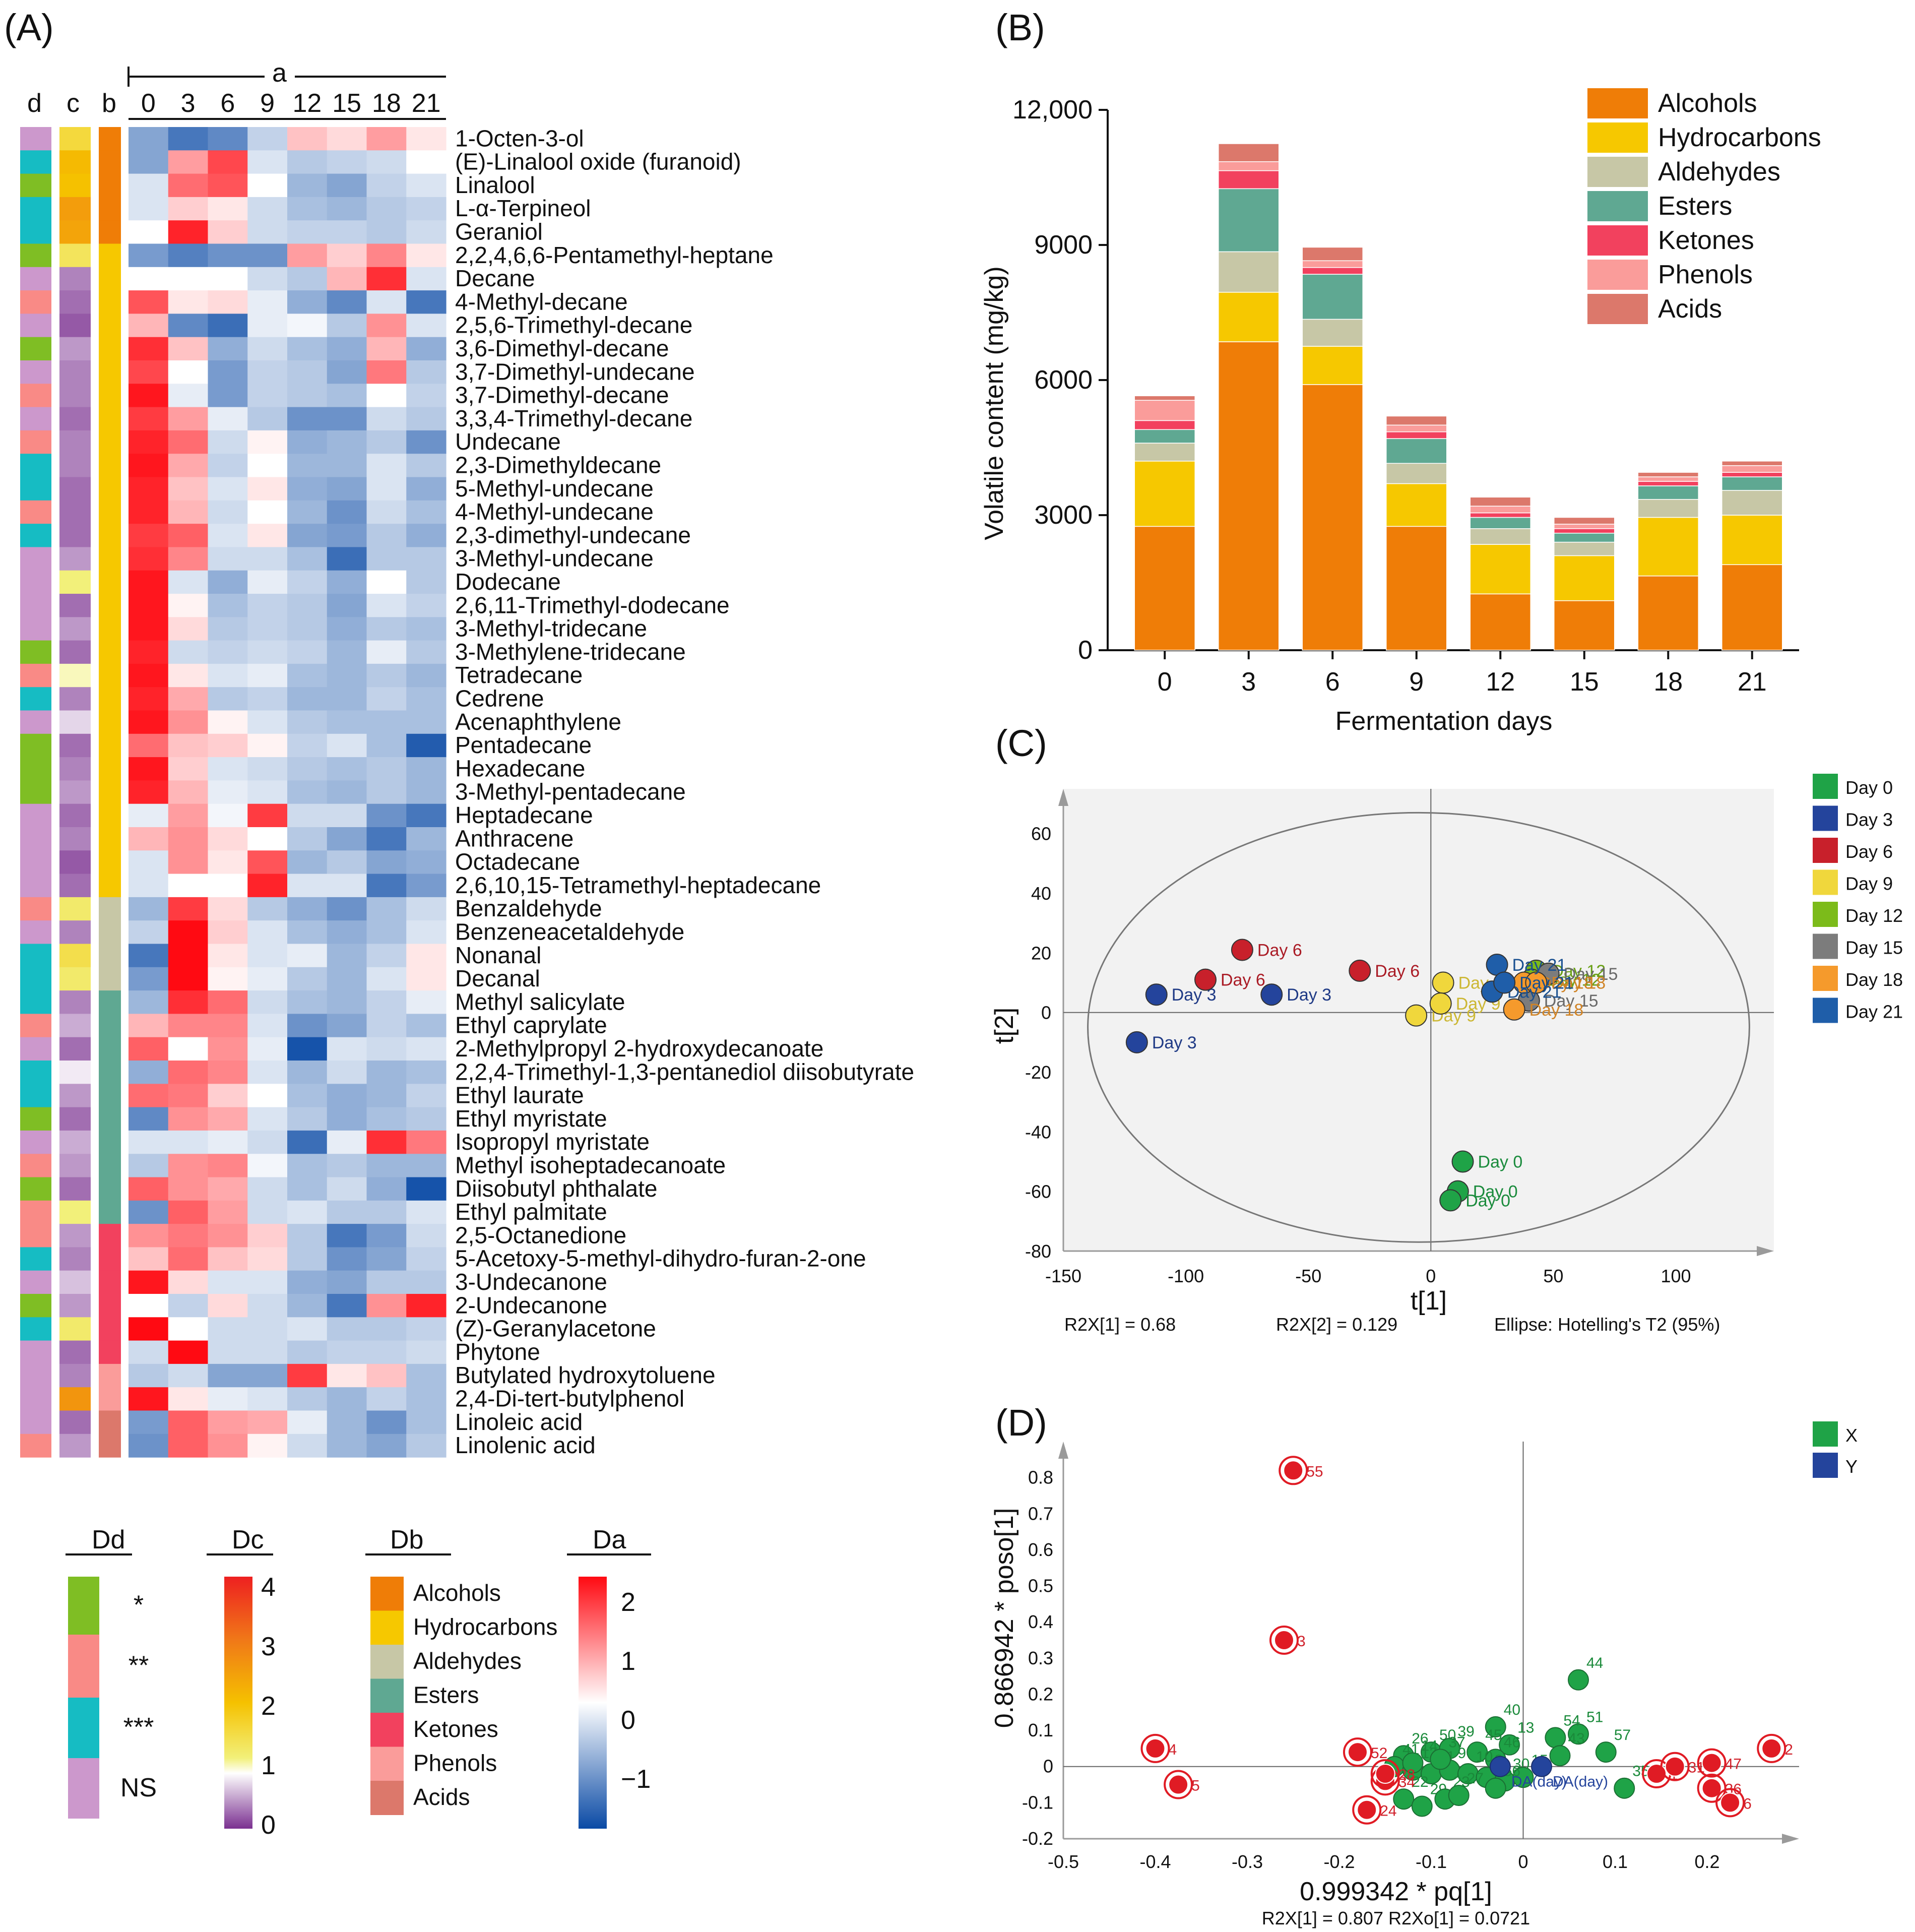 The image size is (1915, 1932). I want to click on pca-point-label: Day 15, so click(1571, 1001).